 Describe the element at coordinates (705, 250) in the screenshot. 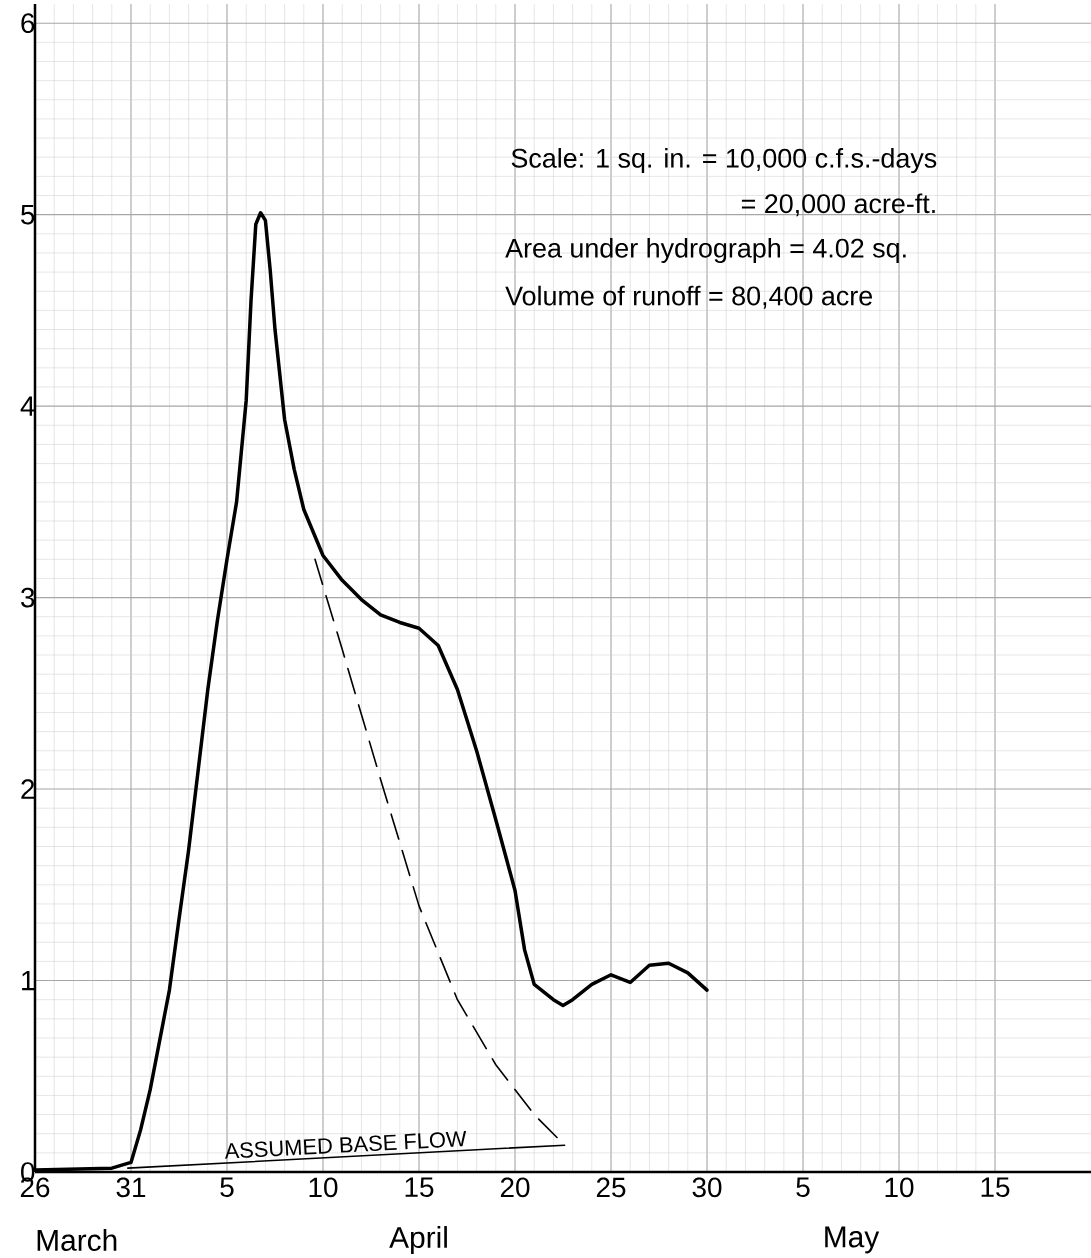

I see `annotation: Area under hydrograph = 4.02 sq.` at that location.